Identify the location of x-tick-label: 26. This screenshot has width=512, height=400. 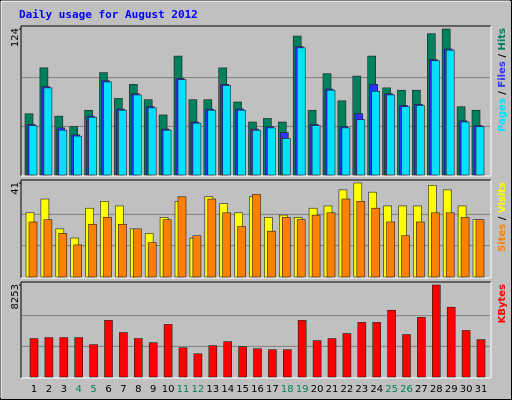
(406, 389).